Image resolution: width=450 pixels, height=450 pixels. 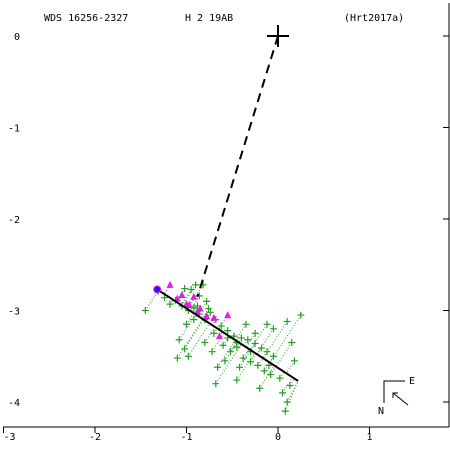 What do you see at coordinates (157, 289) in the screenshot?
I see `latest-point` at bounding box center [157, 289].